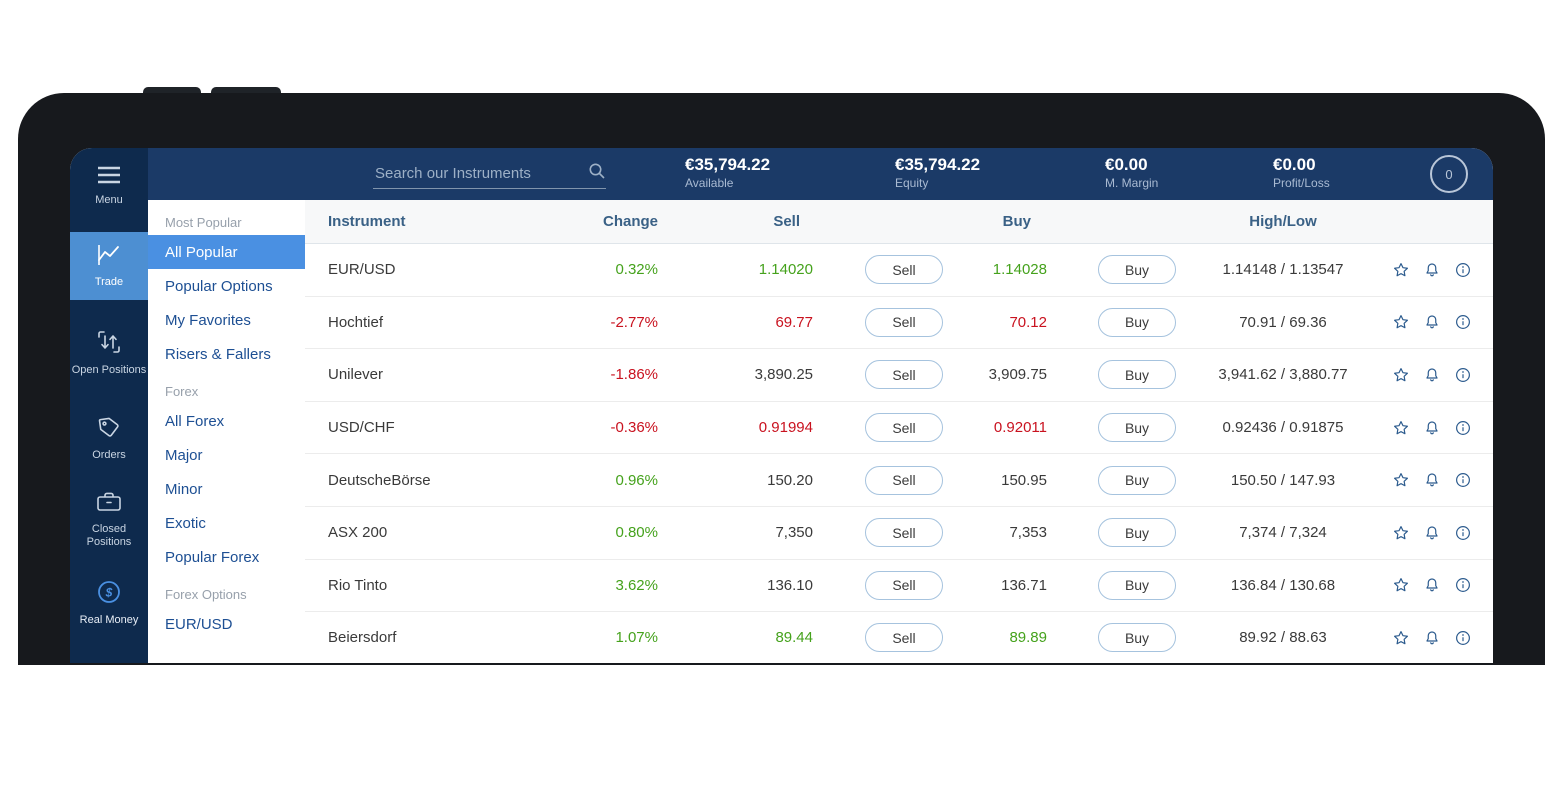  I want to click on rail-item-label: Open Positions, so click(109, 370).